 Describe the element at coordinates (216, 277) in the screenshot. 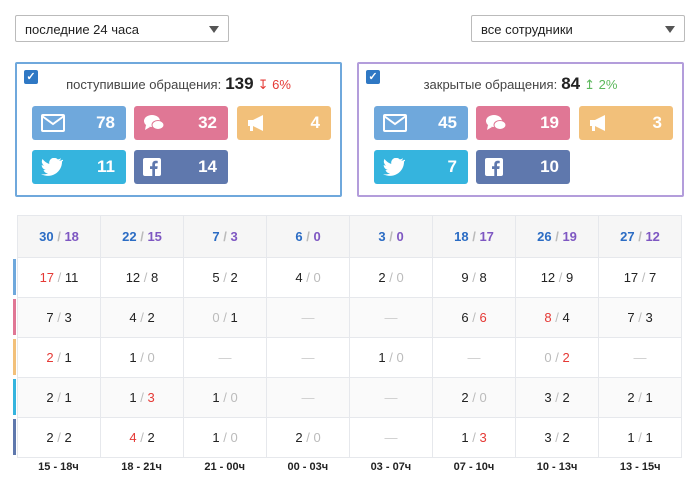

I see `incoming-value: 5` at that location.